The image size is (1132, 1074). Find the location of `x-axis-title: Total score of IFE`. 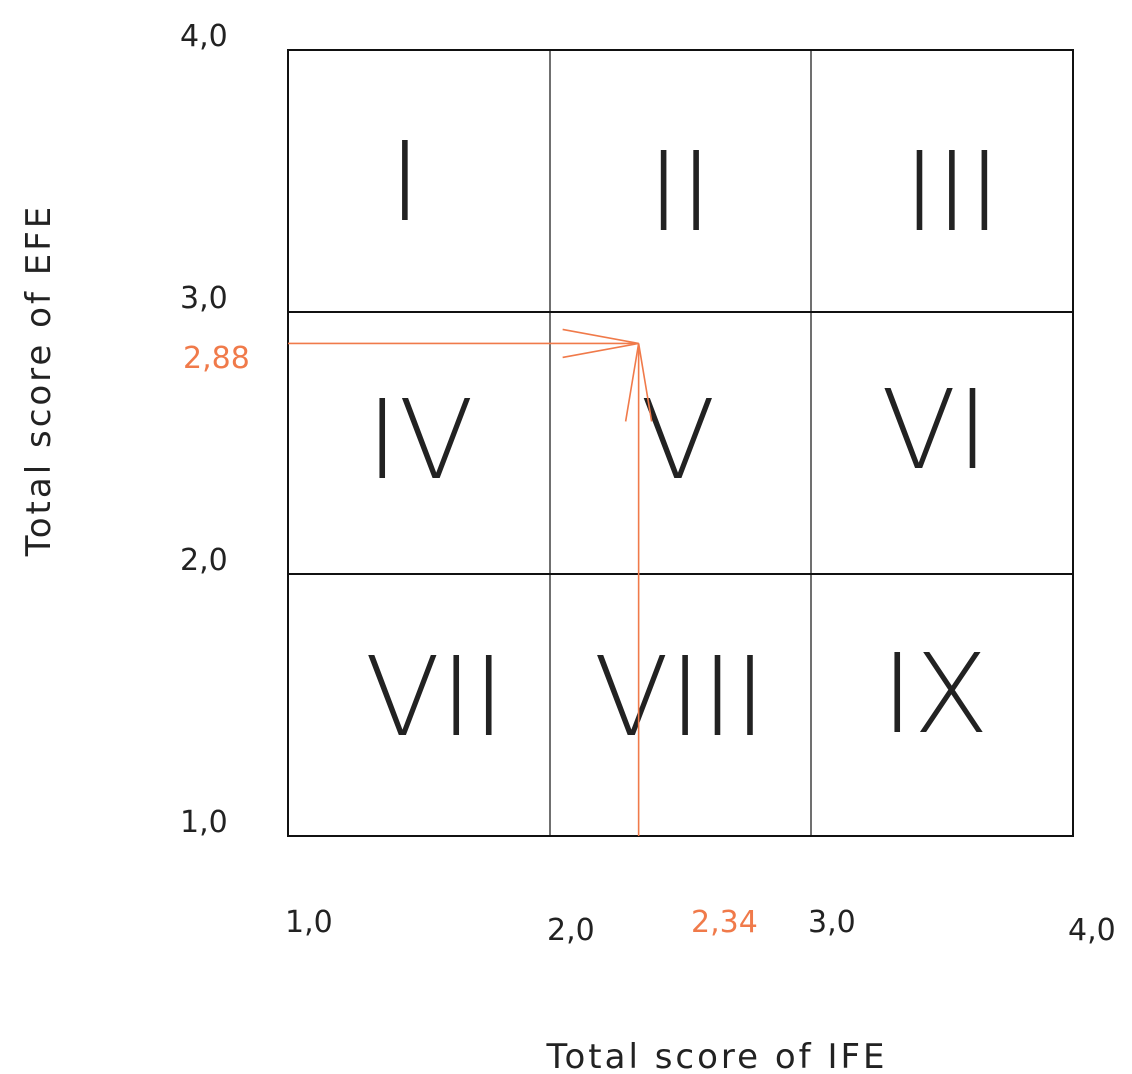

x-axis-title: Total score of IFE is located at coordinates (716, 1055).